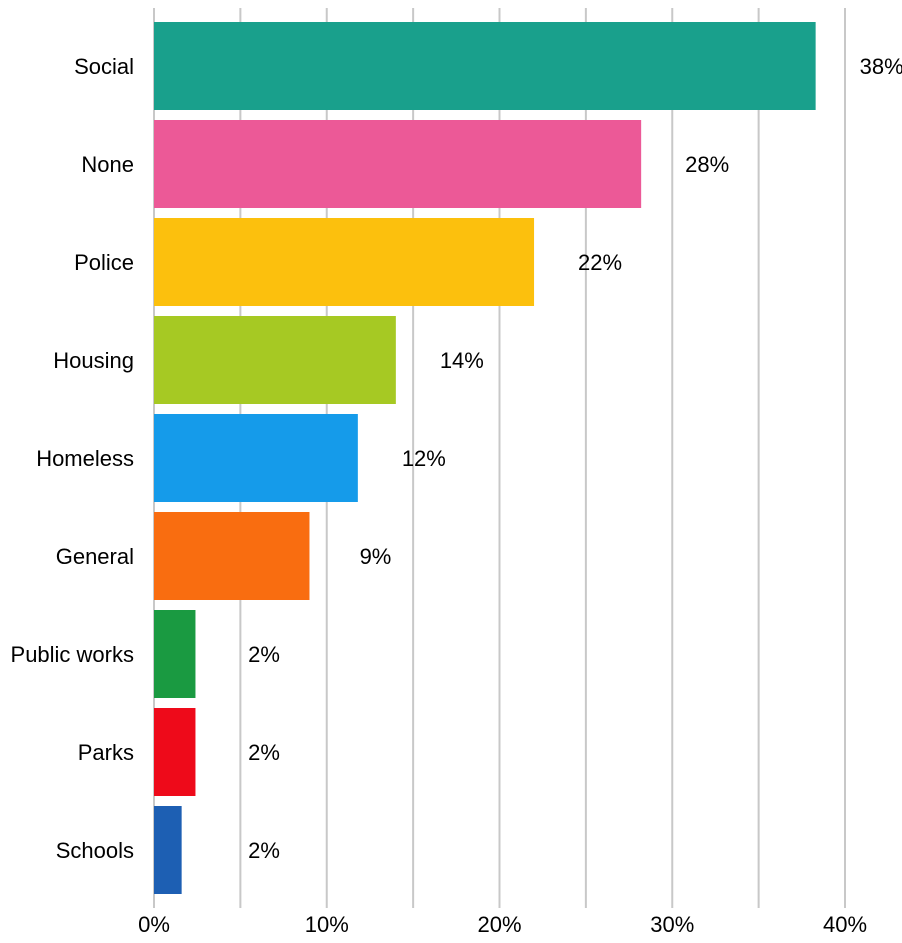  What do you see at coordinates (95, 556) in the screenshot?
I see `category-label: General` at bounding box center [95, 556].